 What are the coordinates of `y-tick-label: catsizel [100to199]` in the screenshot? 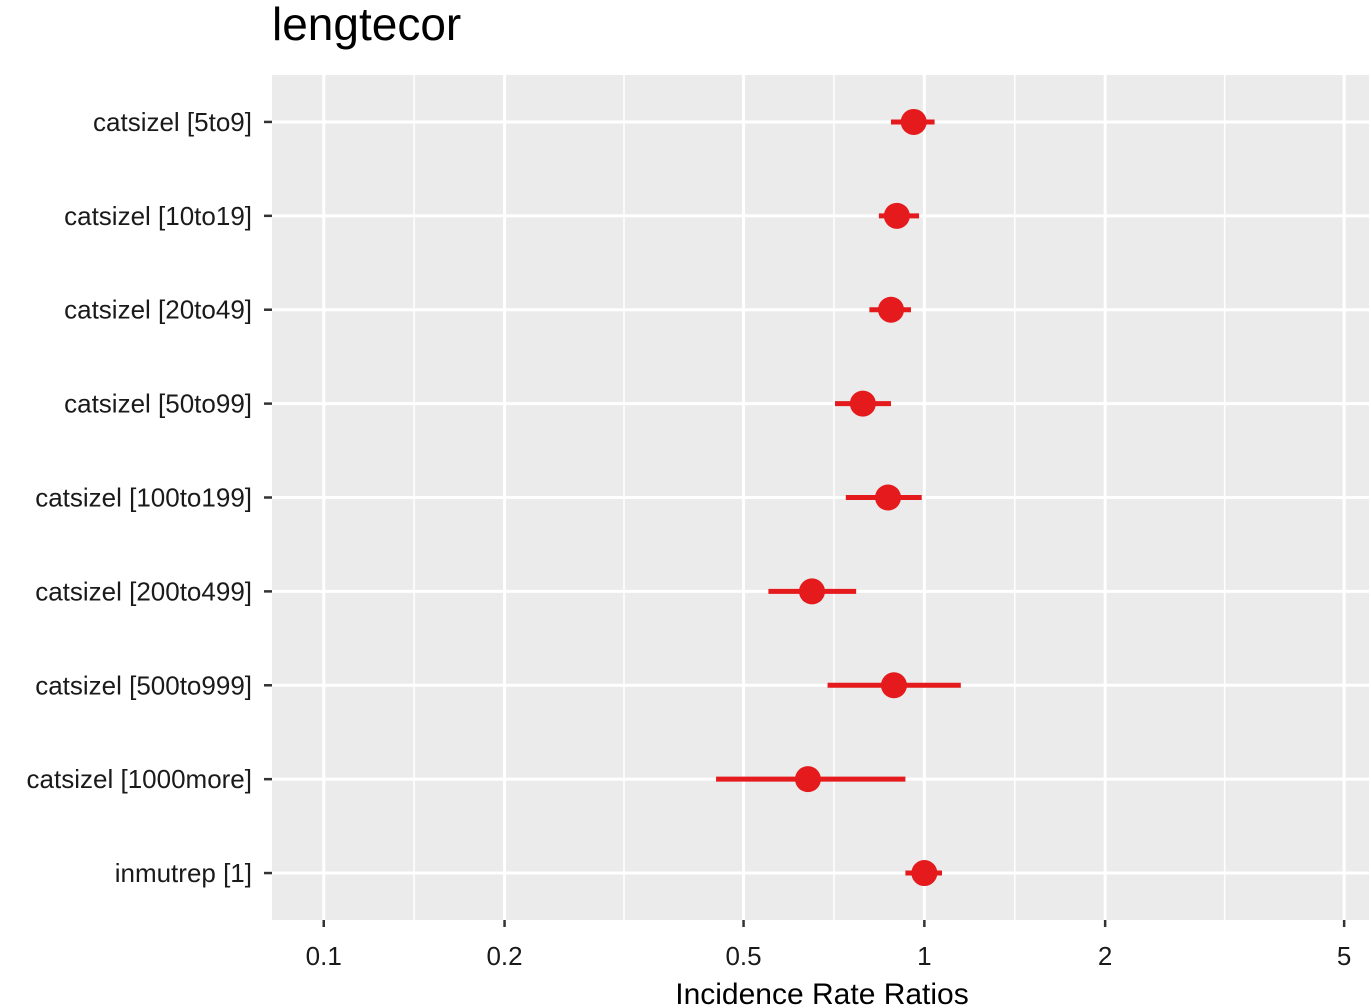 It's located at (143, 498).